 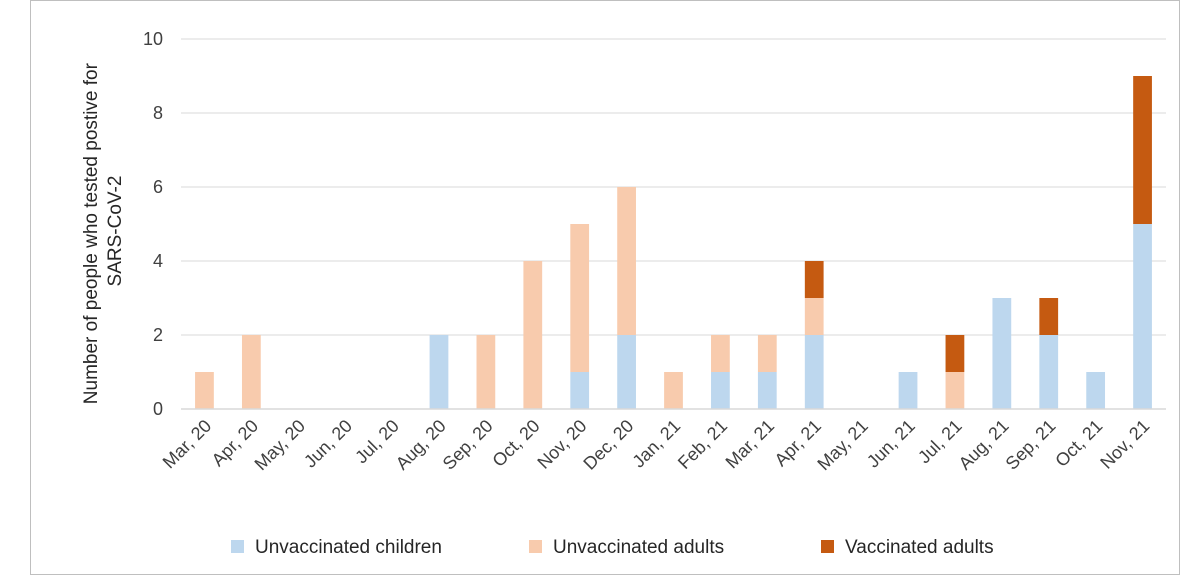 What do you see at coordinates (750, 444) in the screenshot?
I see `x-tick-label: Mar, 21` at bounding box center [750, 444].